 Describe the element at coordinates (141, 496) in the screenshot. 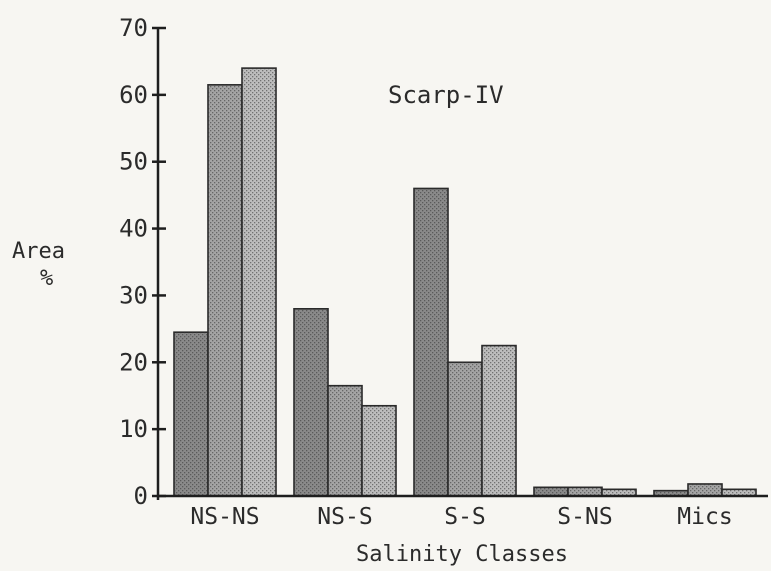

I see `y-tick-label: 0` at that location.